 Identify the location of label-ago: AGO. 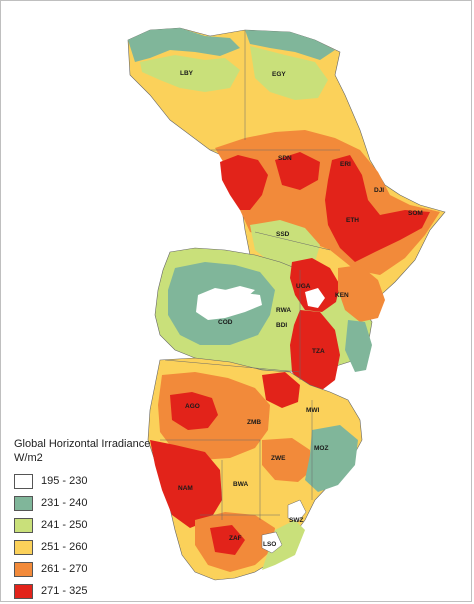
(192, 406).